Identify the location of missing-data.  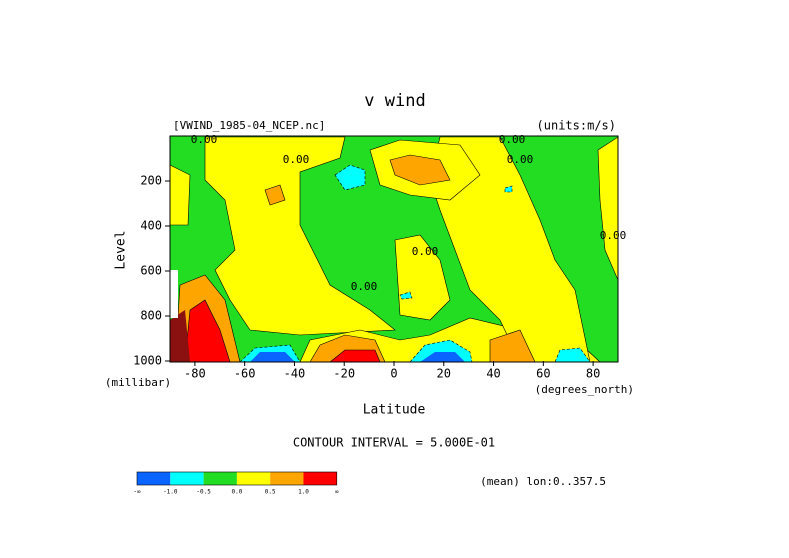
(174, 294).